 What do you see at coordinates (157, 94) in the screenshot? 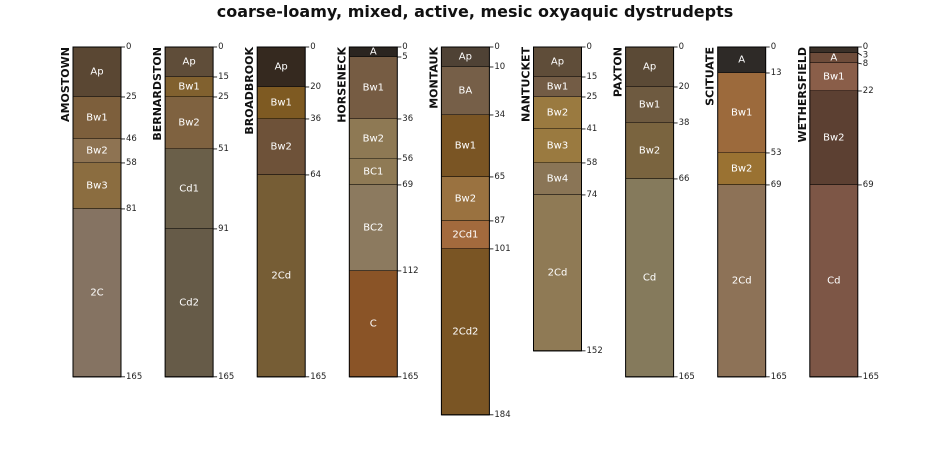
I see `profile-name: BERNARDSTON` at bounding box center [157, 94].